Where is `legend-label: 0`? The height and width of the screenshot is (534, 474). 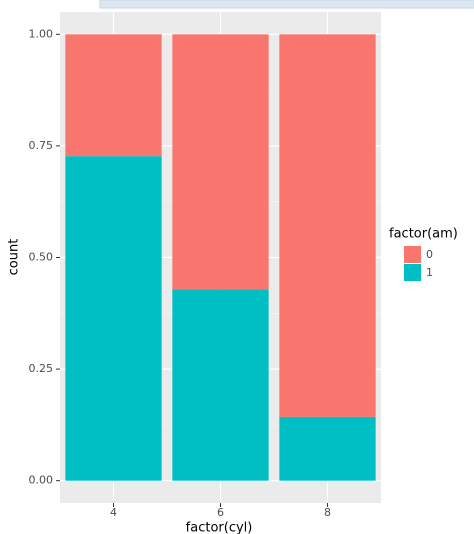
legend-label: 0 is located at coordinates (429, 254).